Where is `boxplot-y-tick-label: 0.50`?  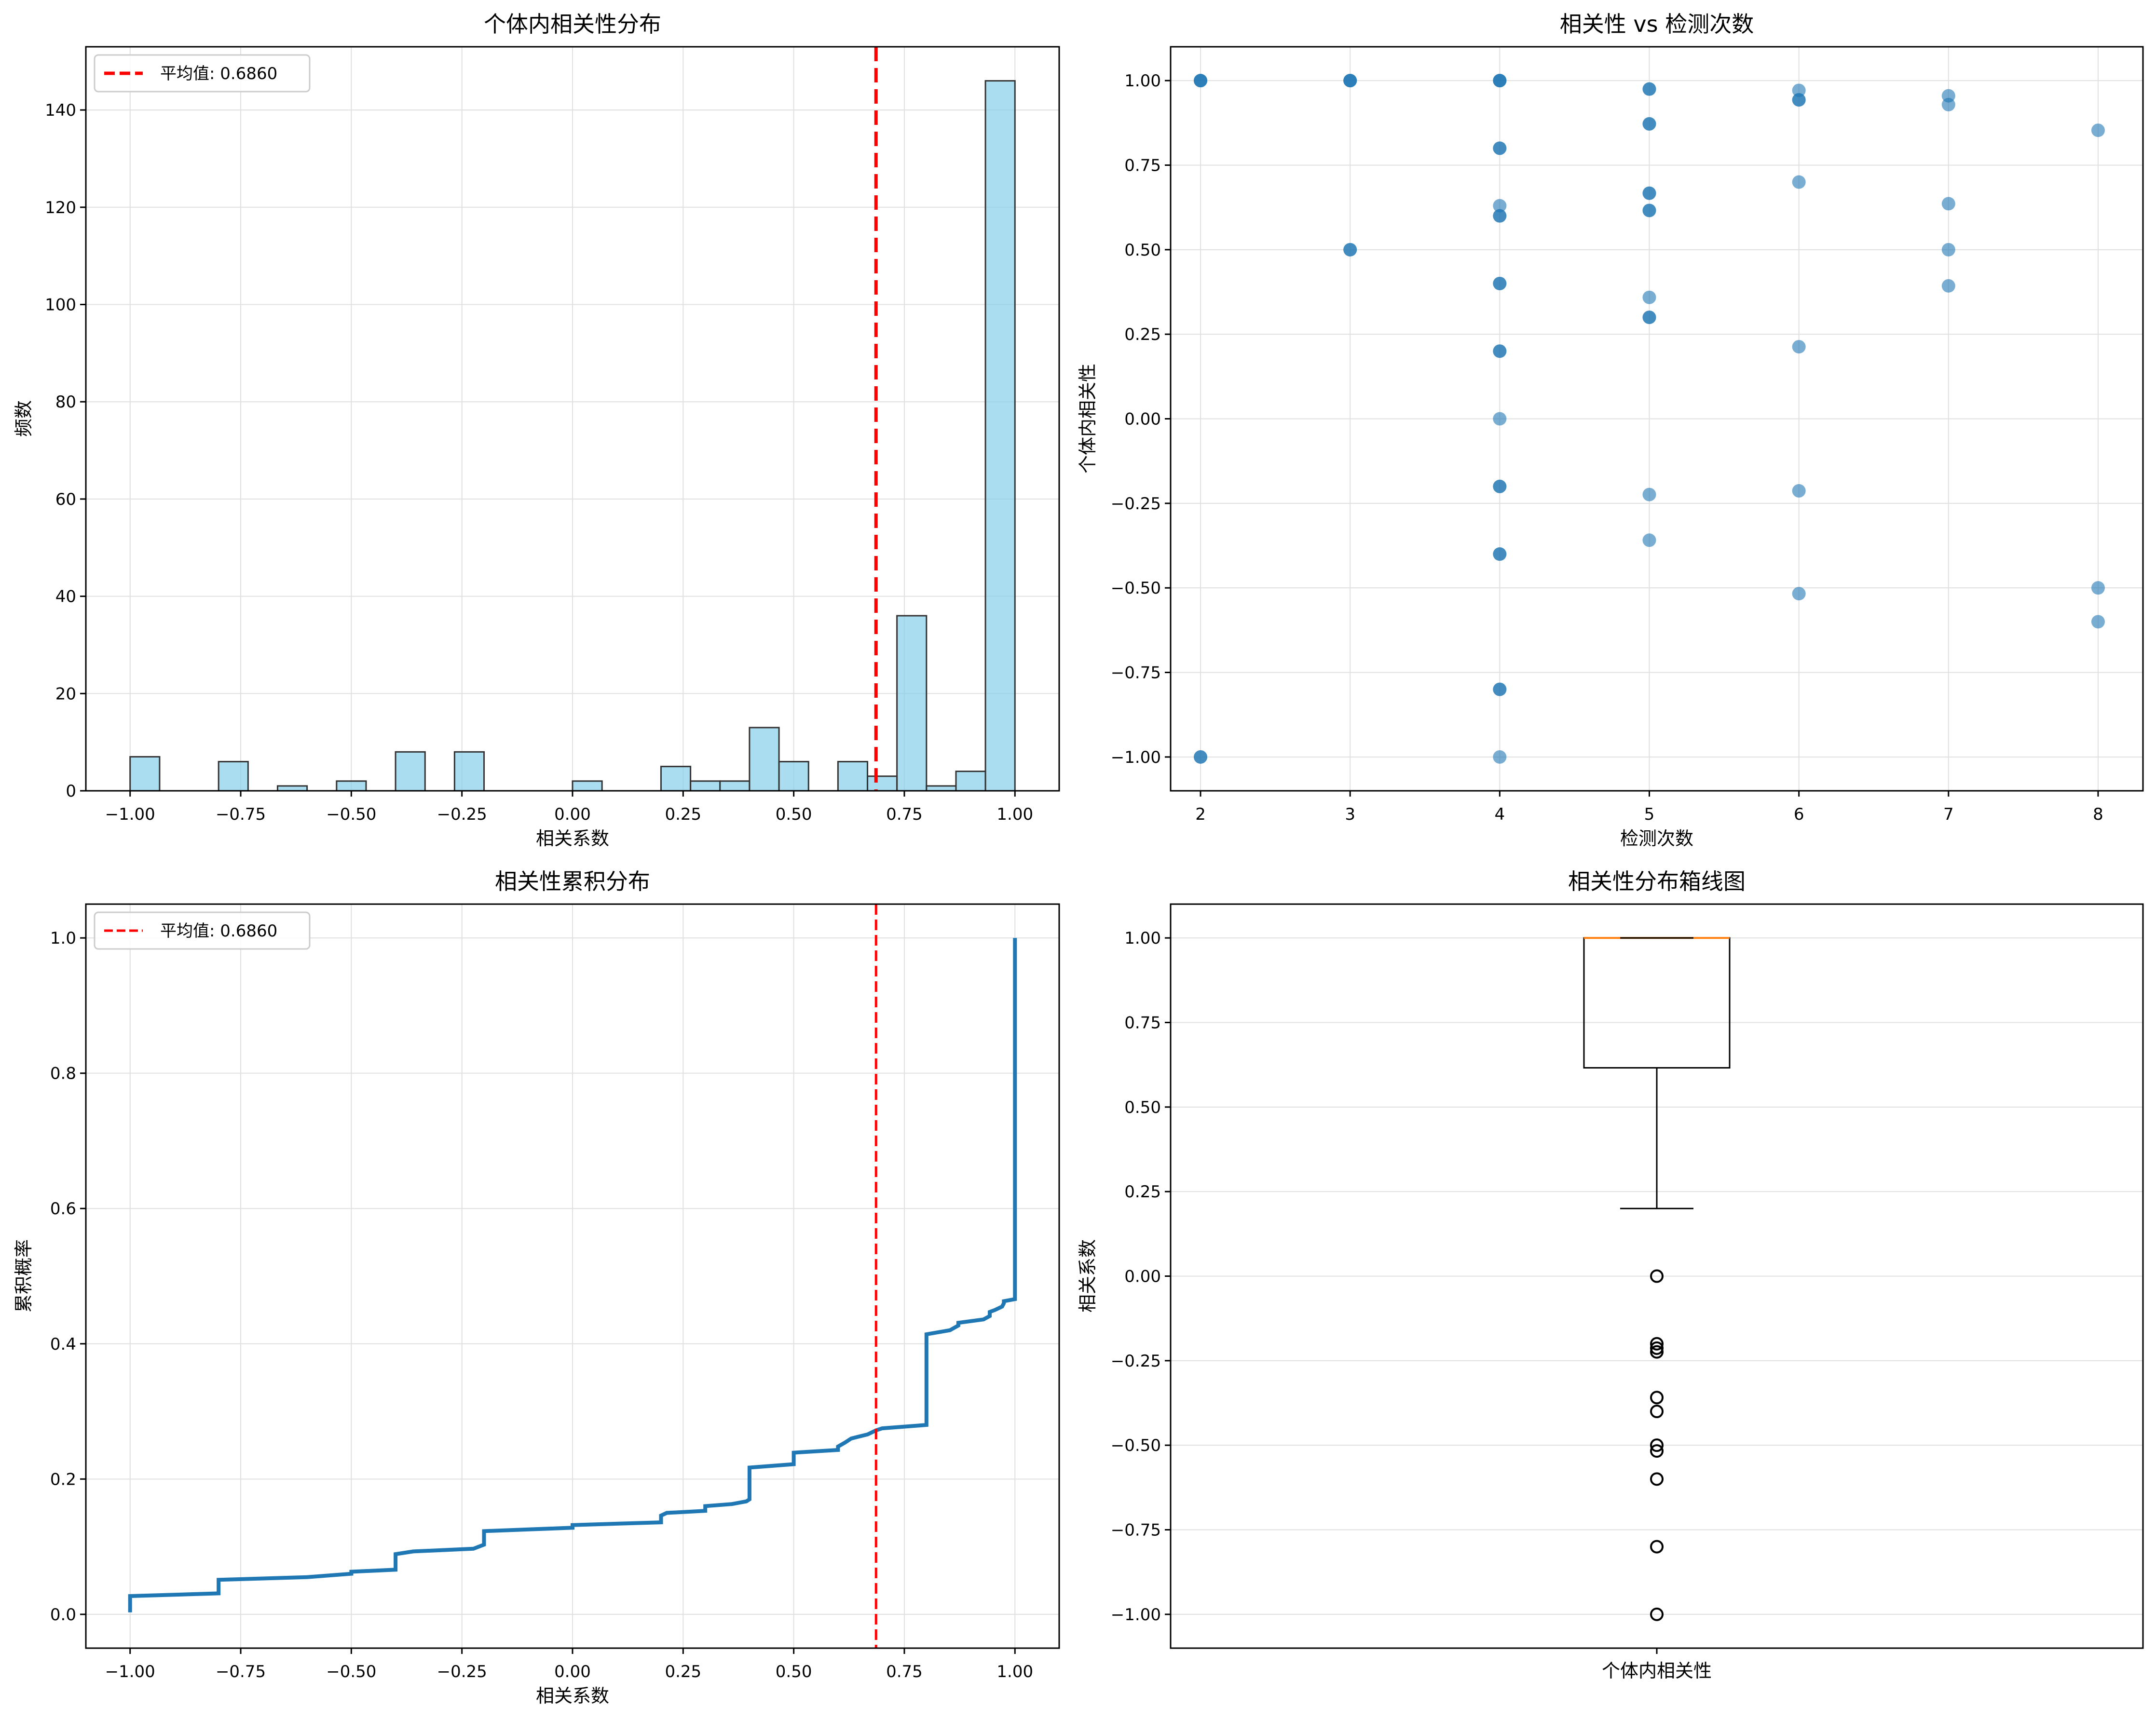 boxplot-y-tick-label: 0.50 is located at coordinates (1142, 1107).